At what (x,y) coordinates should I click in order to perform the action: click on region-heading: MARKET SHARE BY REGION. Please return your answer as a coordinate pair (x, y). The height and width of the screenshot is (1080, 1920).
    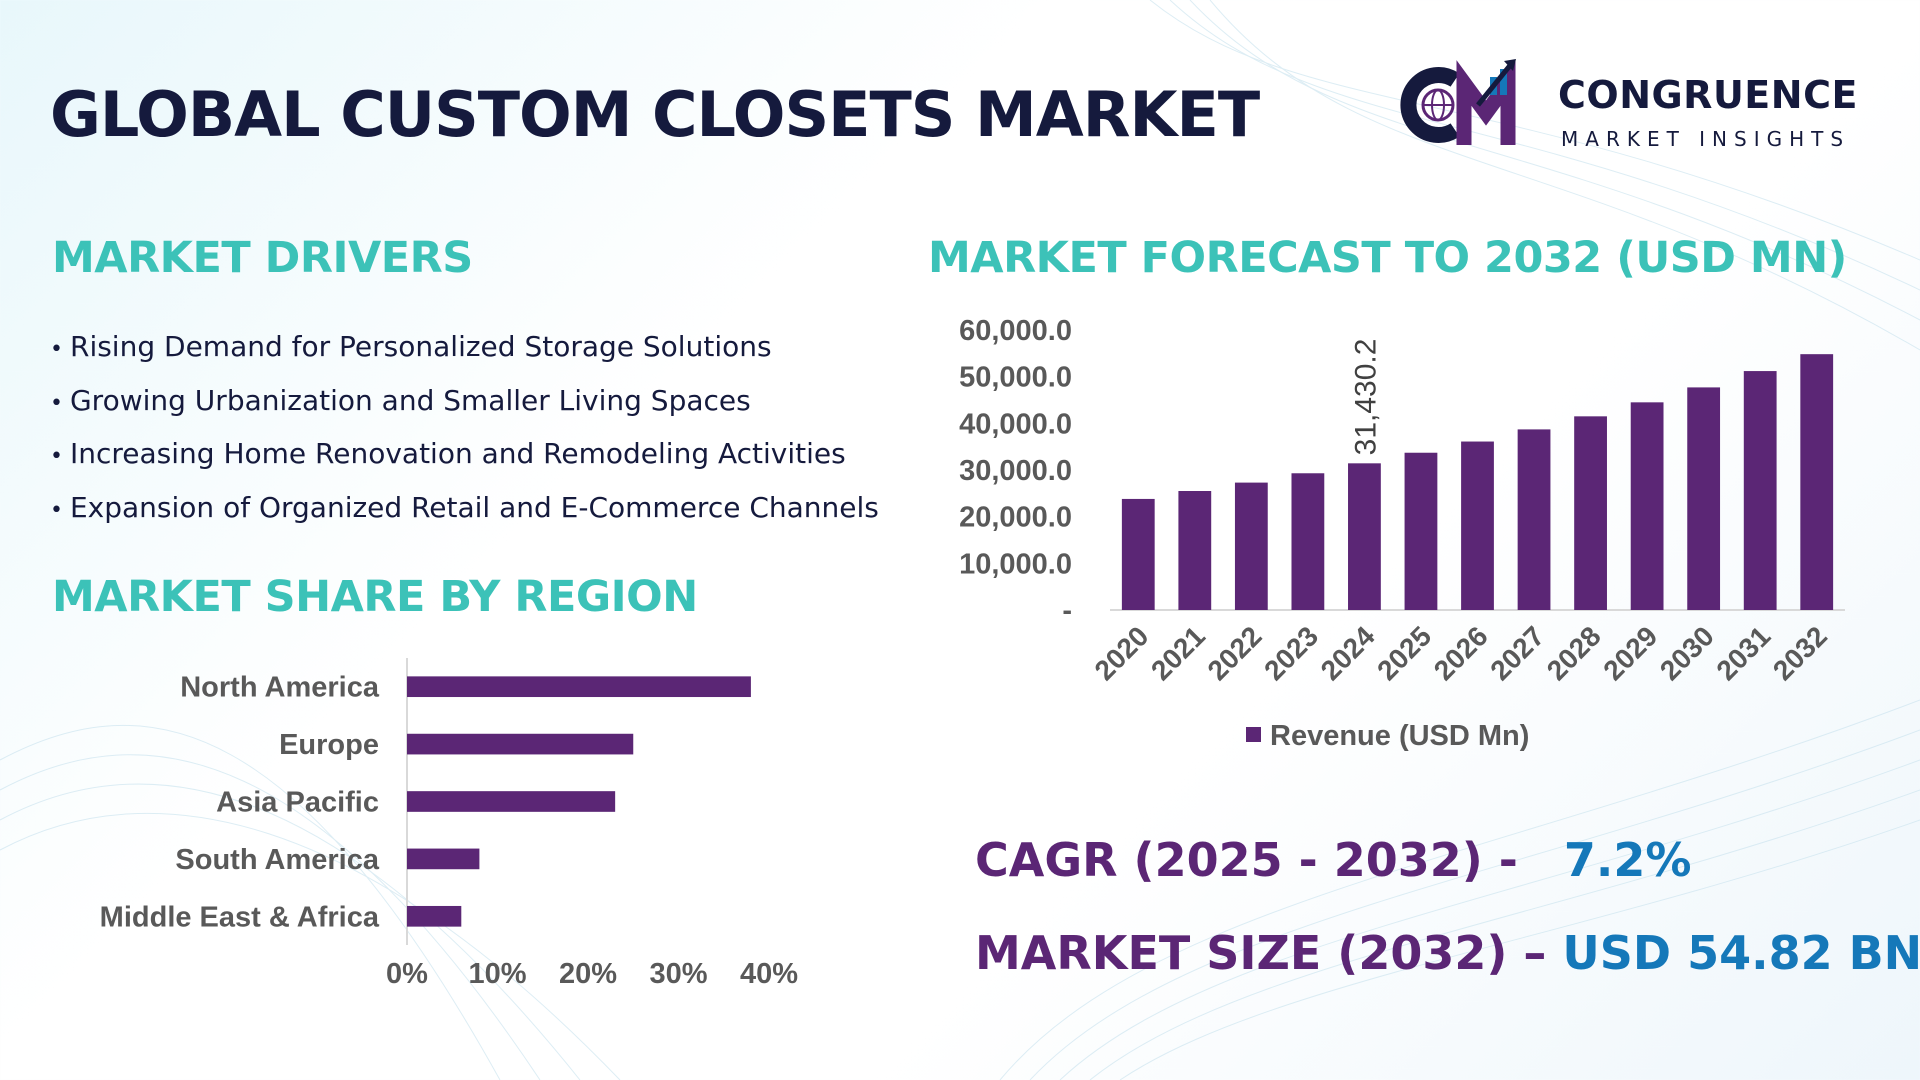
    Looking at the image, I should click on (375, 597).